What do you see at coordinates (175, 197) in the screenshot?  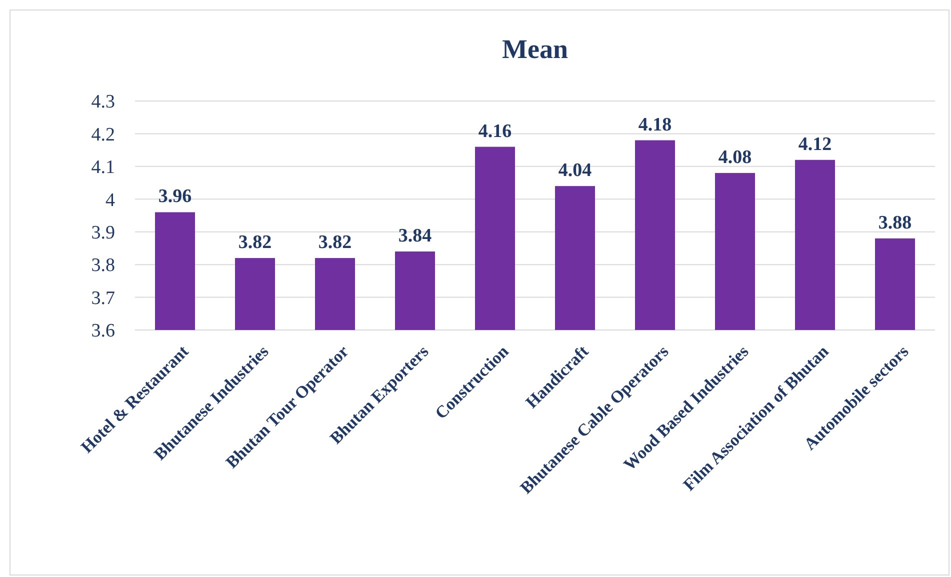 I see `data-label: 3.96` at bounding box center [175, 197].